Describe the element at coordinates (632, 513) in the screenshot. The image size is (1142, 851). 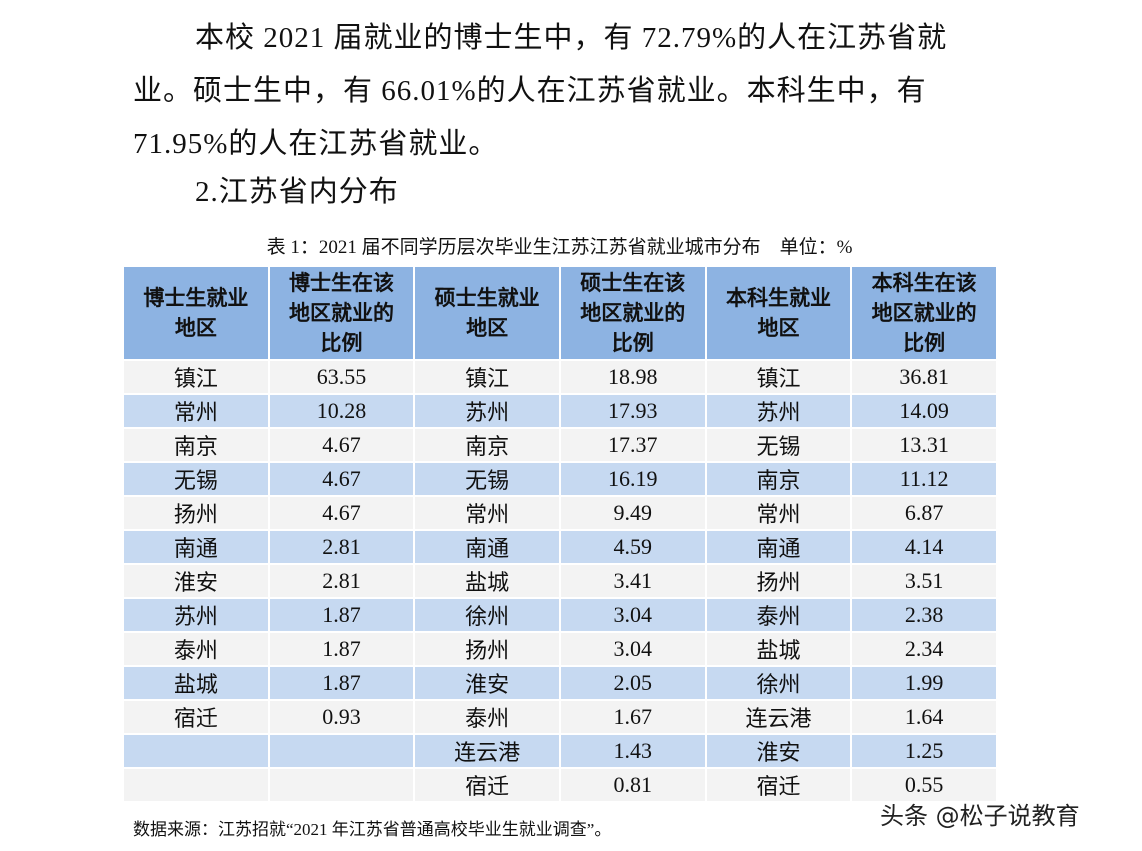
I see `table-cell: 9.49` at that location.